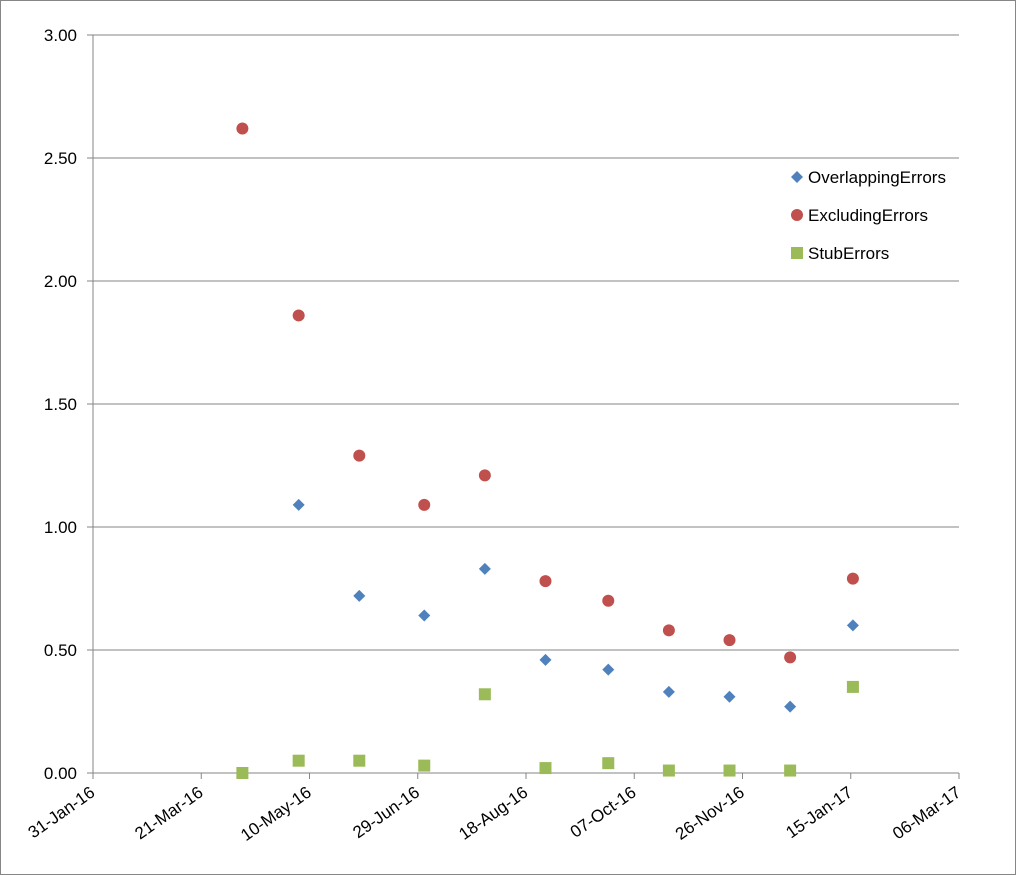  What do you see at coordinates (877, 177) in the screenshot?
I see `legend-label: OverlappingErrors` at bounding box center [877, 177].